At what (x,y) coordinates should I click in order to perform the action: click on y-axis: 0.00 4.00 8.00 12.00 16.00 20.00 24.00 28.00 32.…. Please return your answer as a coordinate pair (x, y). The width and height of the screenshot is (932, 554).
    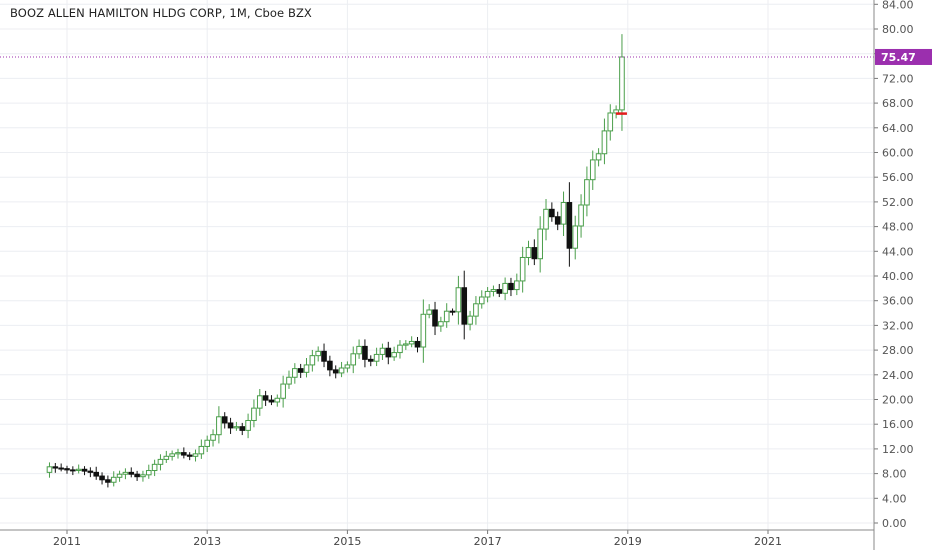
    Looking at the image, I should click on (902, 275).